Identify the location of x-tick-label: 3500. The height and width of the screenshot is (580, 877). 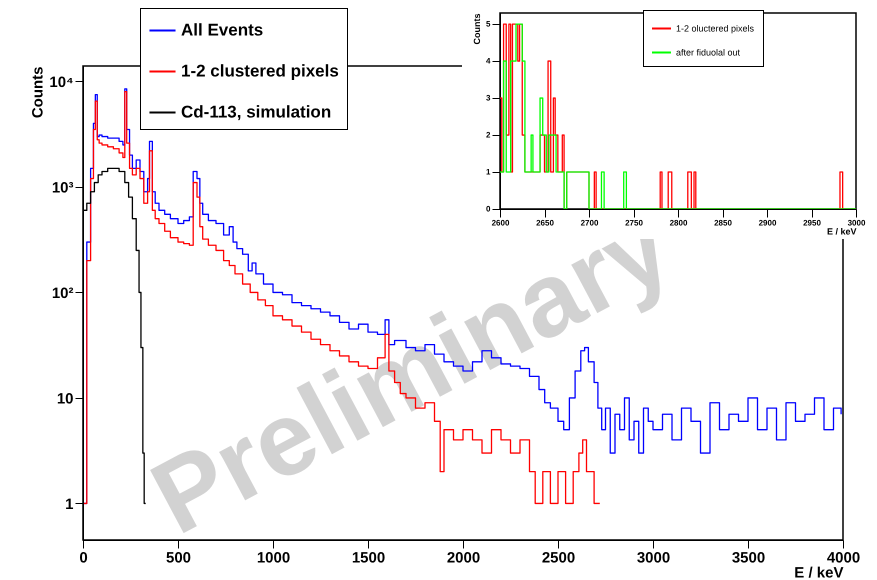
(749, 558).